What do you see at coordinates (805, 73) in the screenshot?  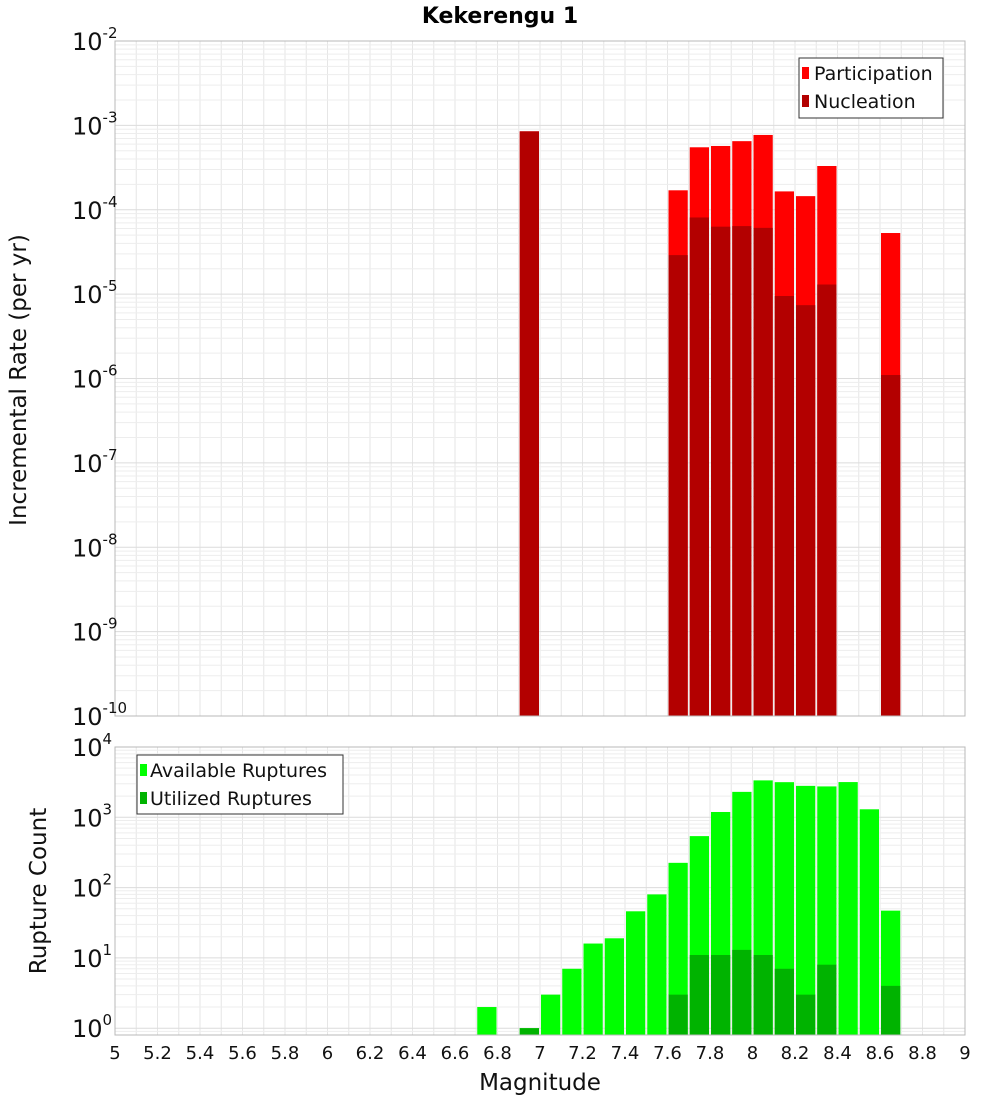 I see `participation-legend-swatch` at bounding box center [805, 73].